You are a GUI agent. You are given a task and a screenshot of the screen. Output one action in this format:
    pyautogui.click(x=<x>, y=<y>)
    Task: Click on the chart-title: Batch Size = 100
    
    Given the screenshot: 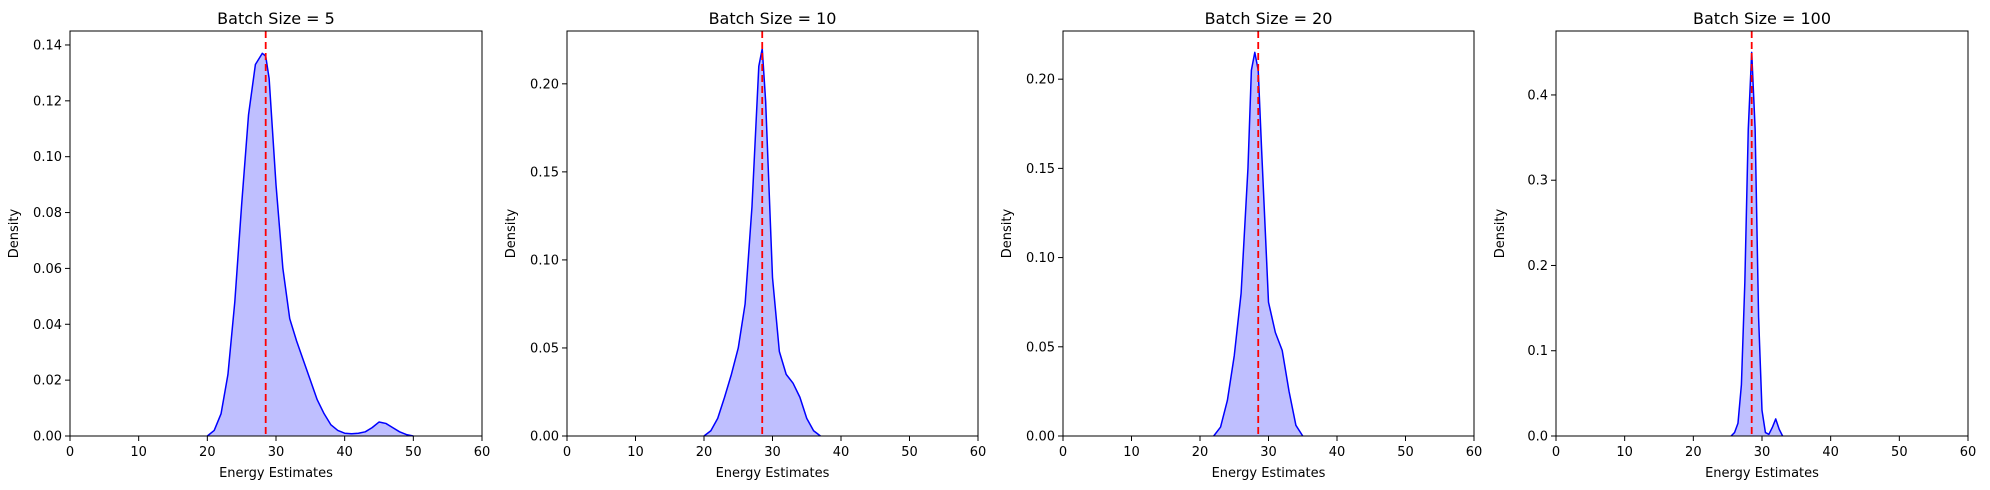 What is the action you would take?
    pyautogui.click(x=1762, y=18)
    